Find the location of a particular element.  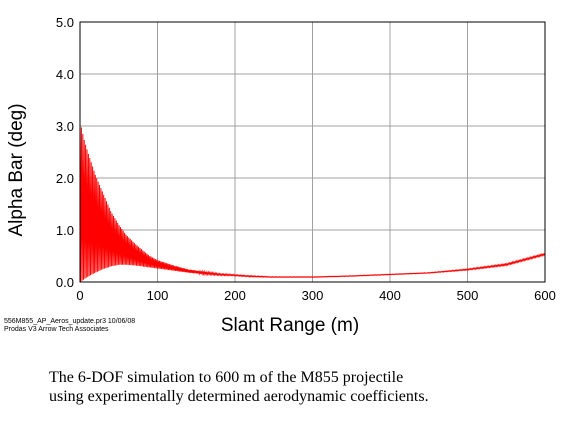

y-tick-label: 5.0 is located at coordinates (65, 22).